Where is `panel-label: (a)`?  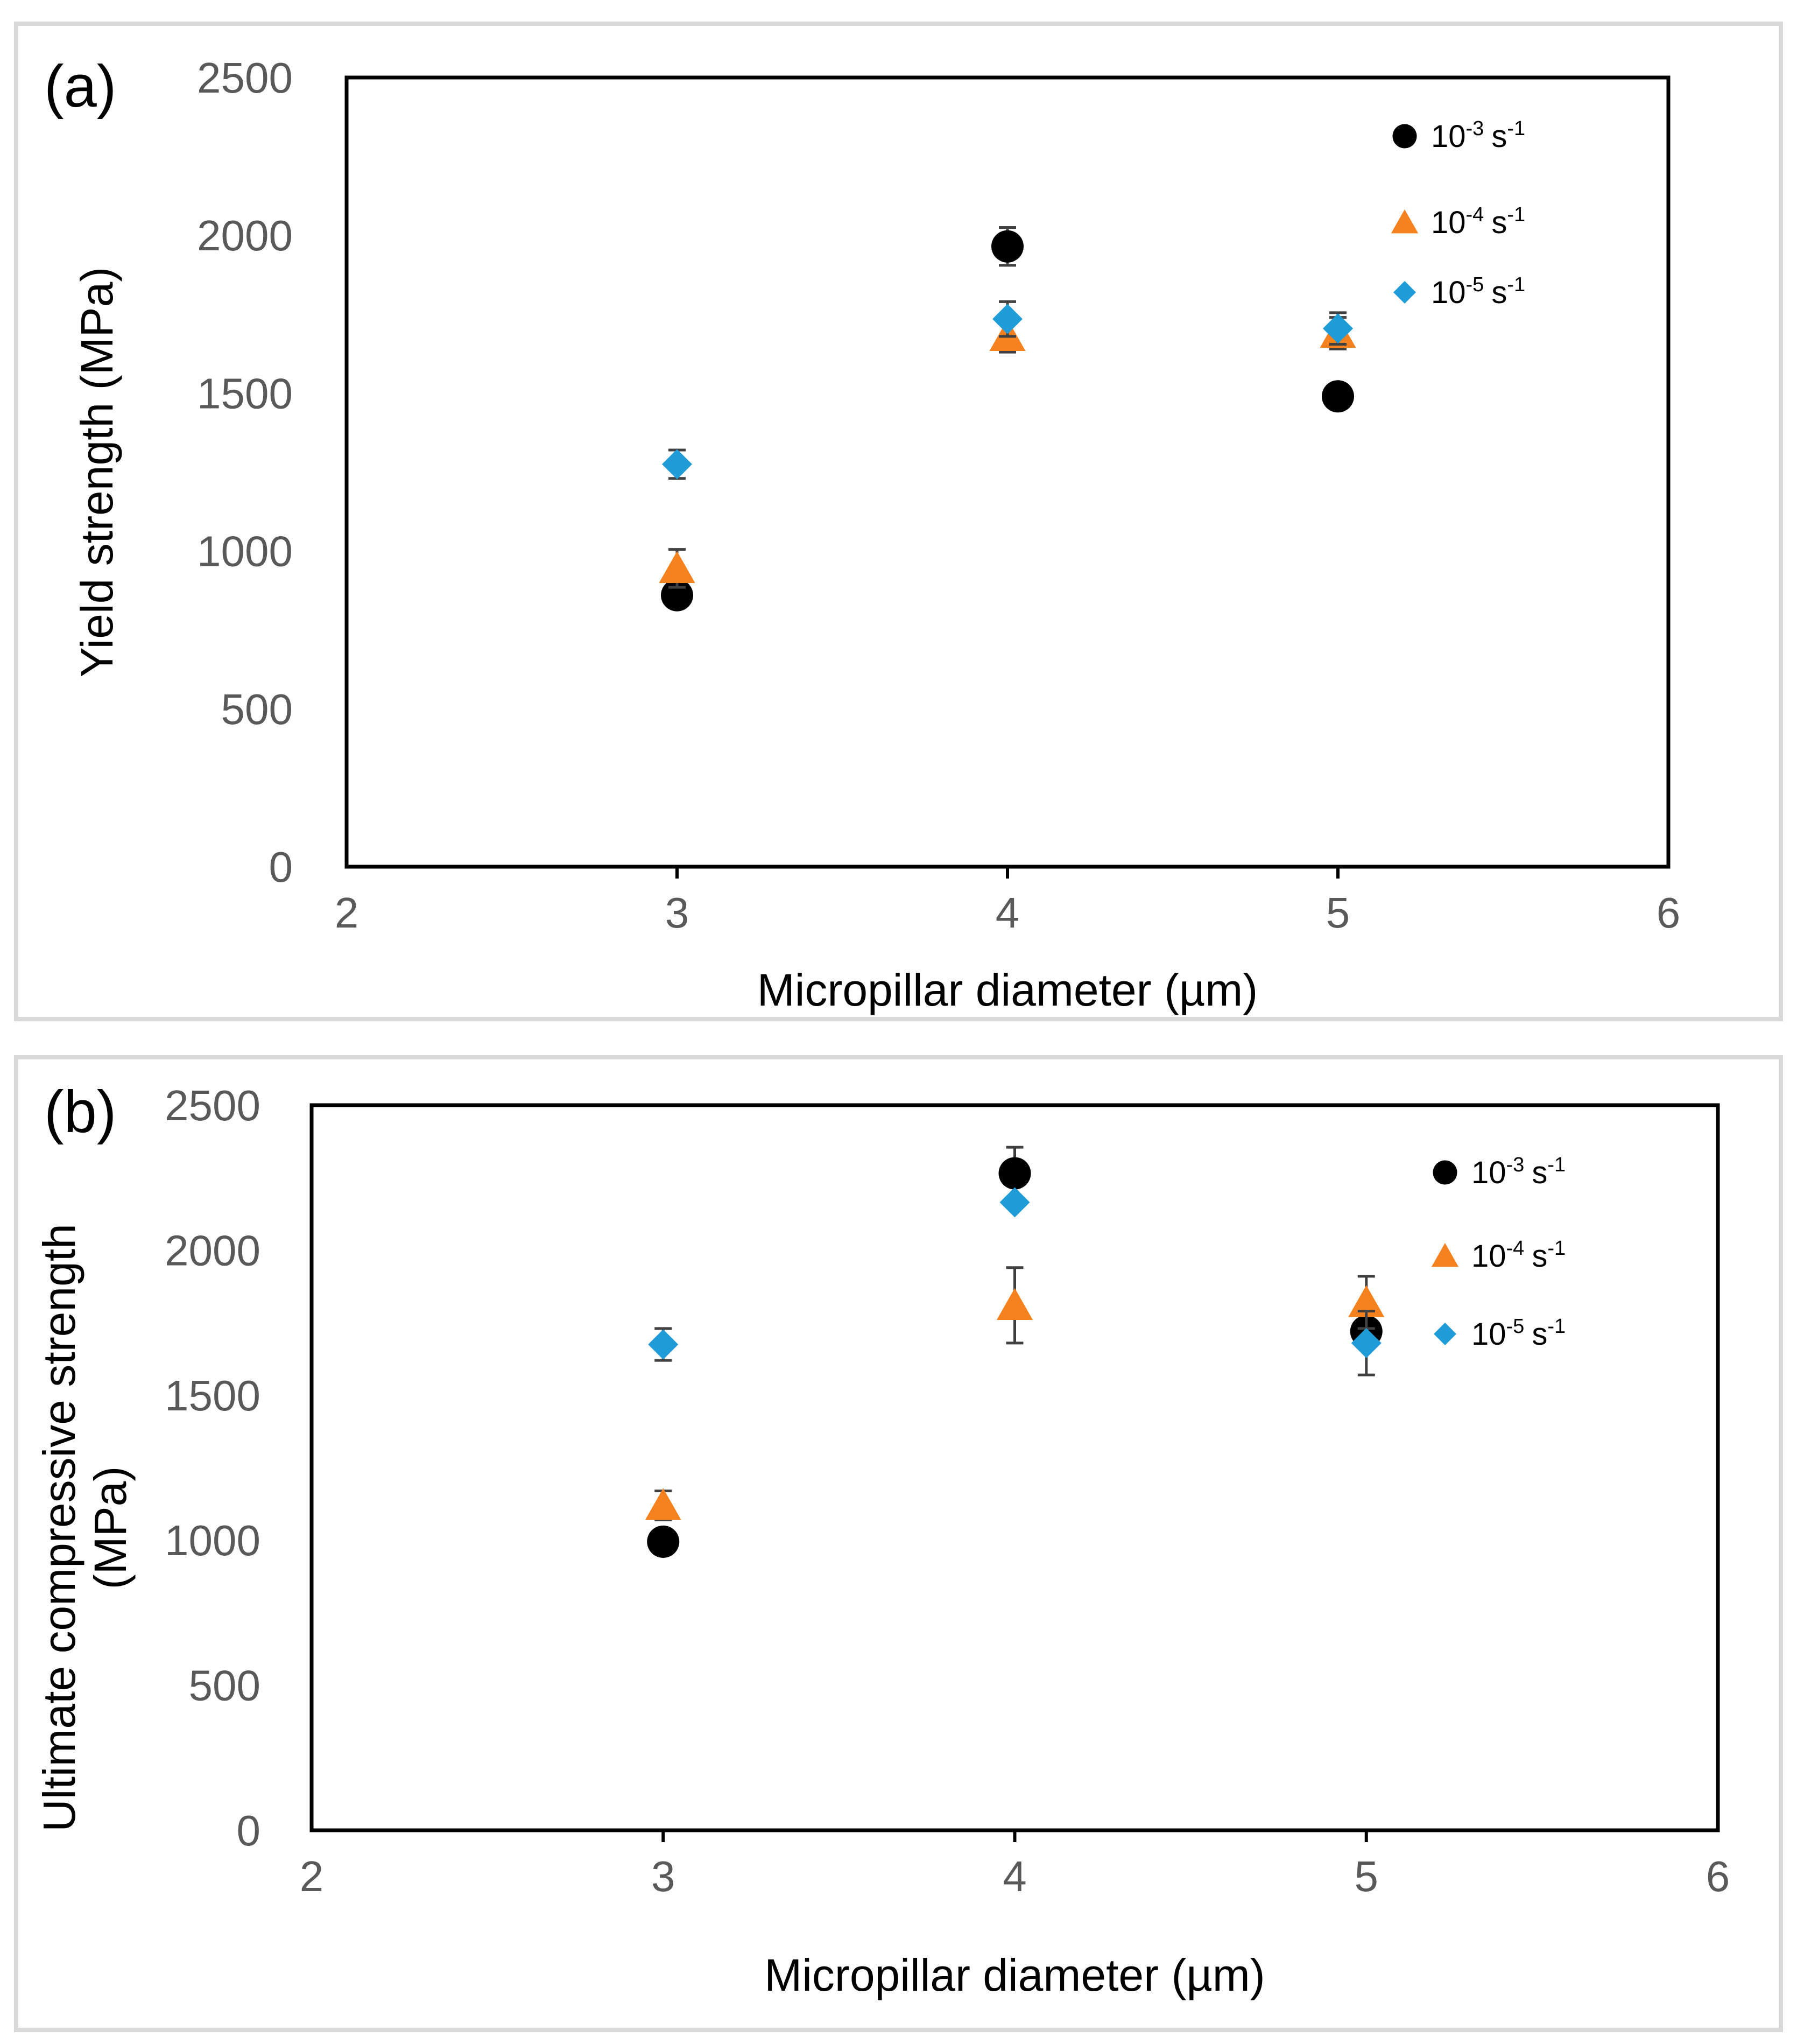 panel-label: (a) is located at coordinates (80, 86).